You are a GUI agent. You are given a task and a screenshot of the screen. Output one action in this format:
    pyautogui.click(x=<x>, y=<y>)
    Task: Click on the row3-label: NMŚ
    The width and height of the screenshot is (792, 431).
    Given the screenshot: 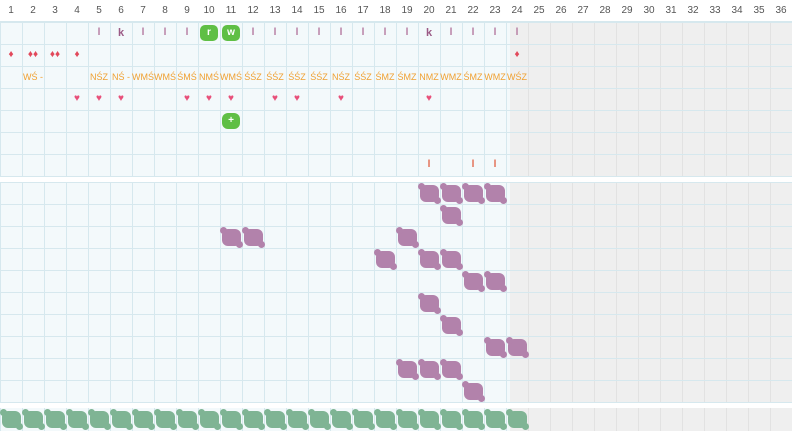 What is the action you would take?
    pyautogui.click(x=209, y=77)
    